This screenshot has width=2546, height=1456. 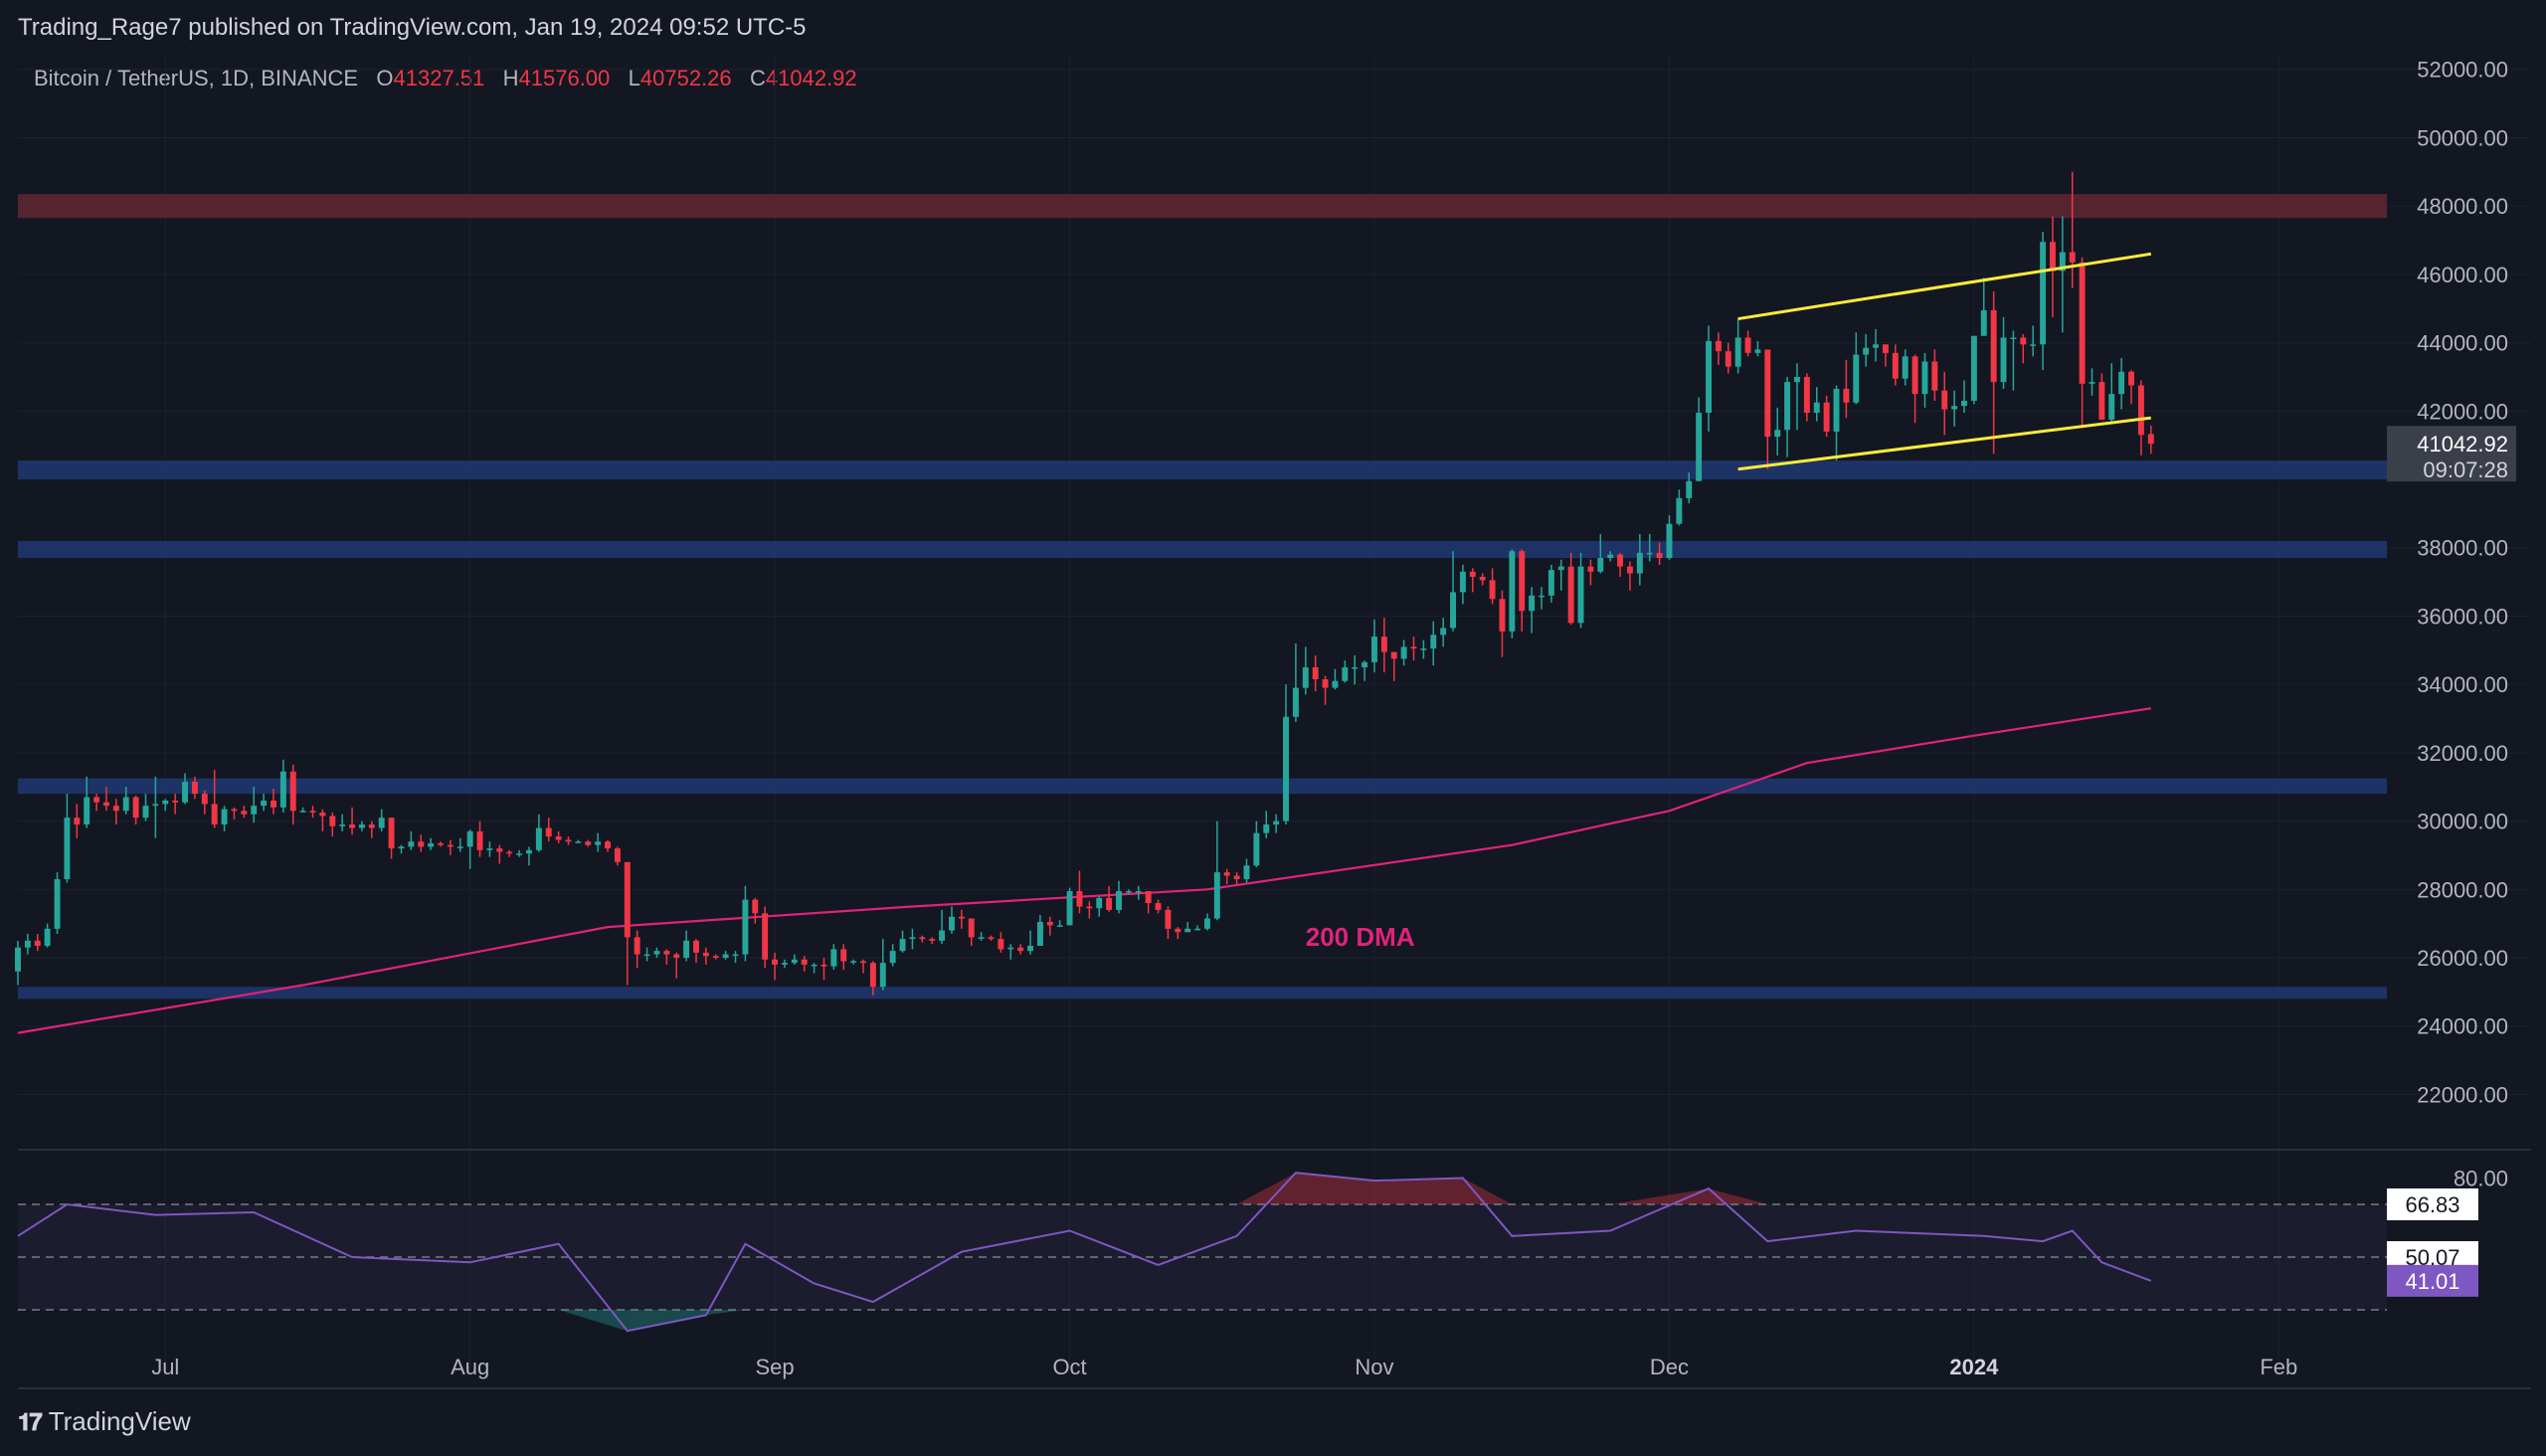 I want to click on price-tick-label: 24000.00, so click(x=2462, y=1026).